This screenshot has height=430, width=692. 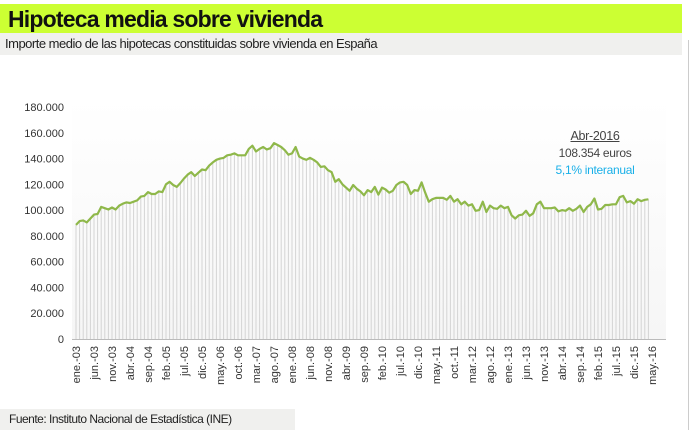 I want to click on x-tick-label: dic.-10, so click(x=419, y=362).